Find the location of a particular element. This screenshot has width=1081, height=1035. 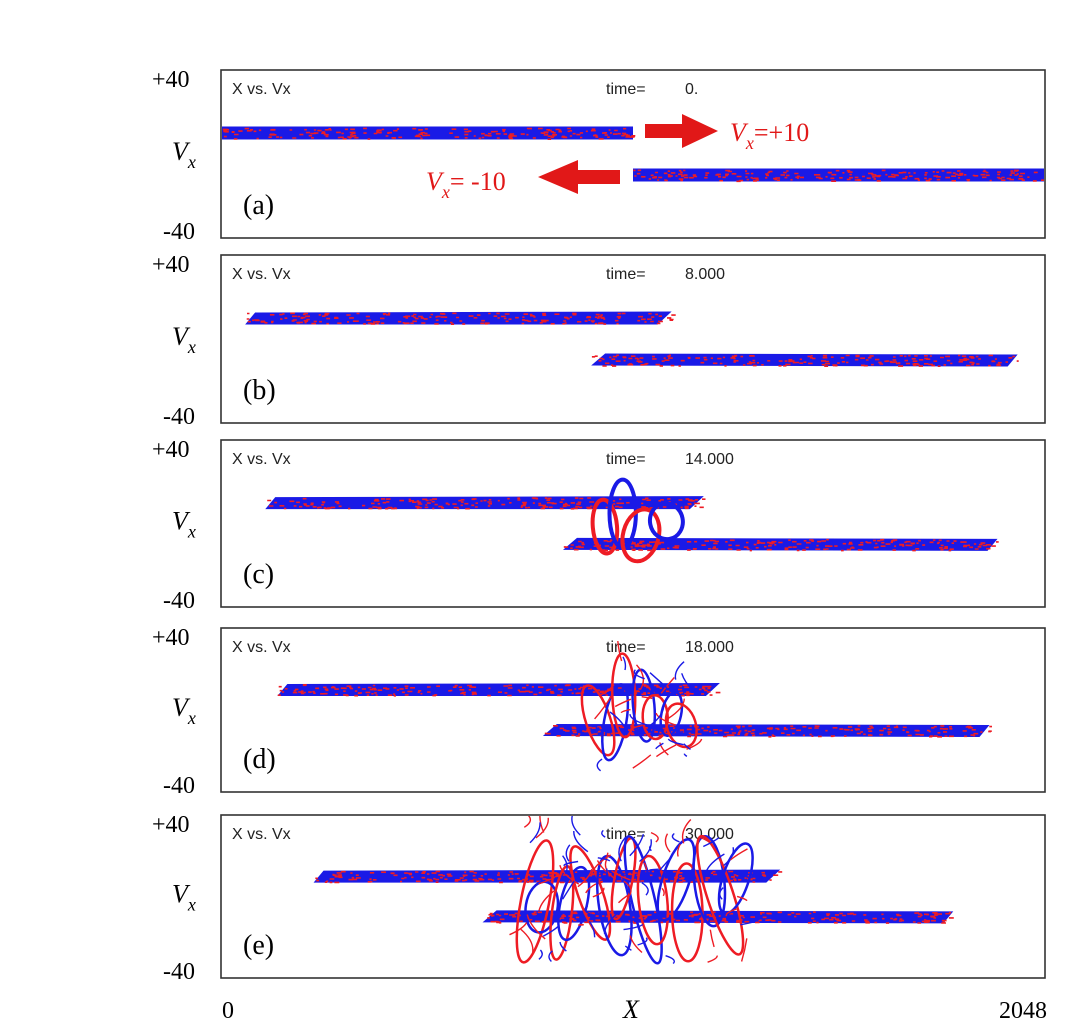

vx-positive-label: Vx=+10 is located at coordinates (769, 135).